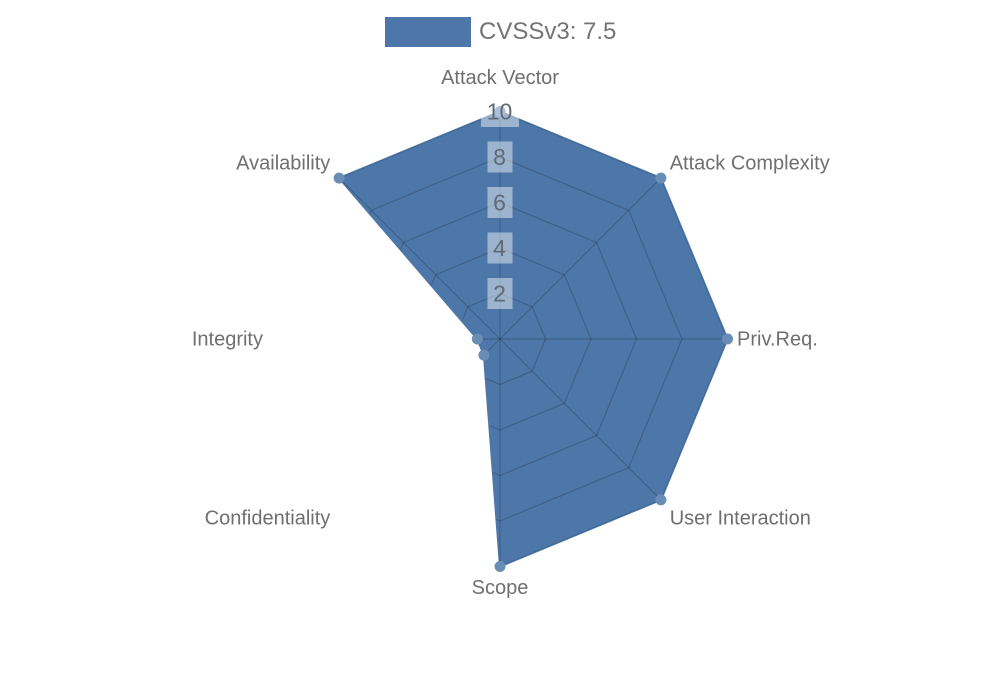 The width and height of the screenshot is (1000, 700). Describe the element at coordinates (283, 163) in the screenshot. I see `axis-label-availability: Availability` at that location.